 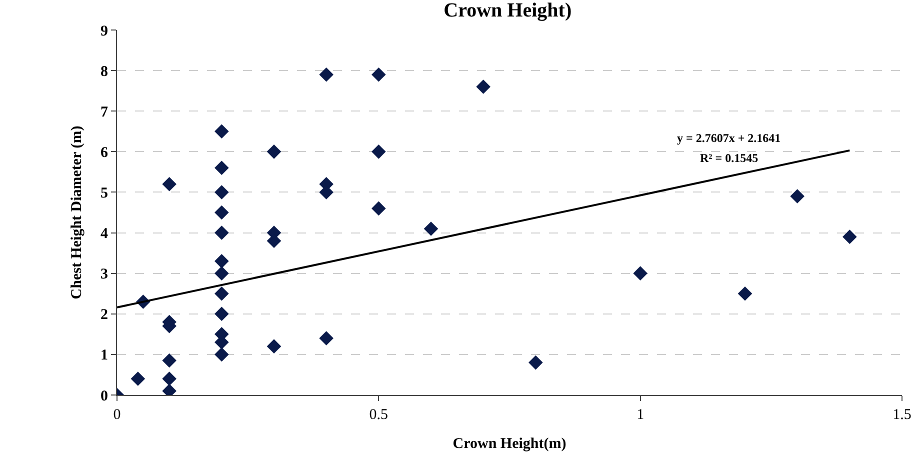 What do you see at coordinates (104, 315) in the screenshot?
I see `y-tick-label: 2` at bounding box center [104, 315].